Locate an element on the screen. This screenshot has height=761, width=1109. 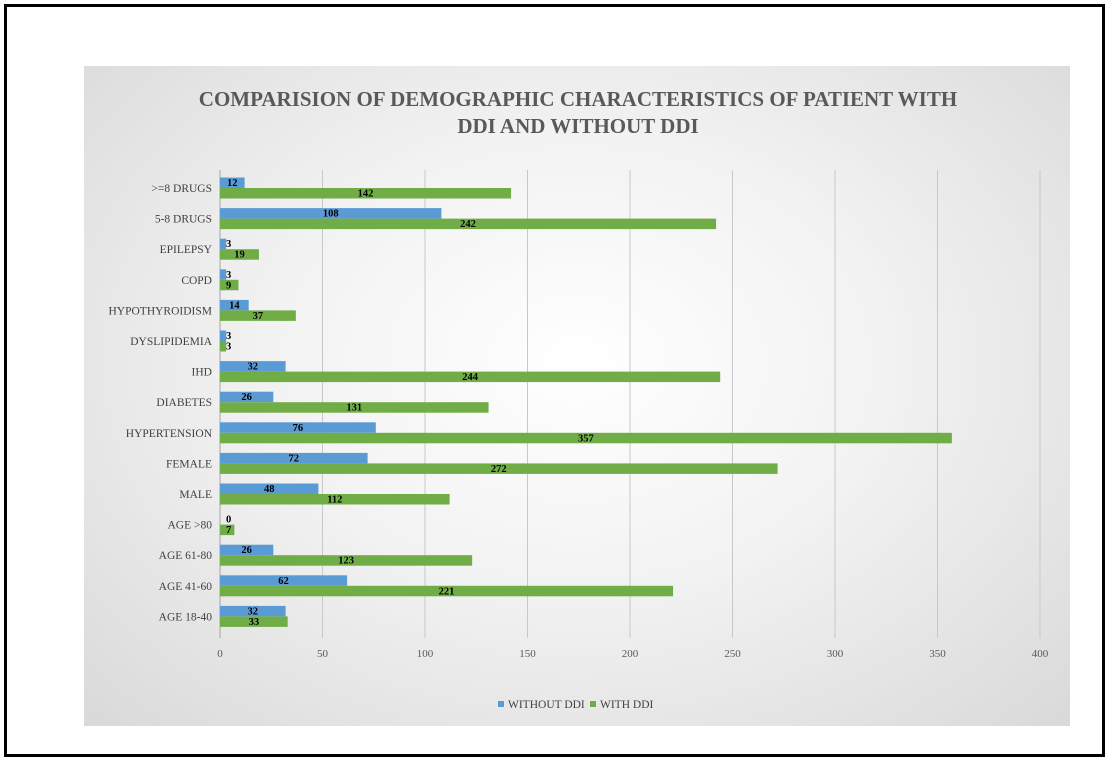
category-label: HYPOTHYROIDISM is located at coordinates (160, 311).